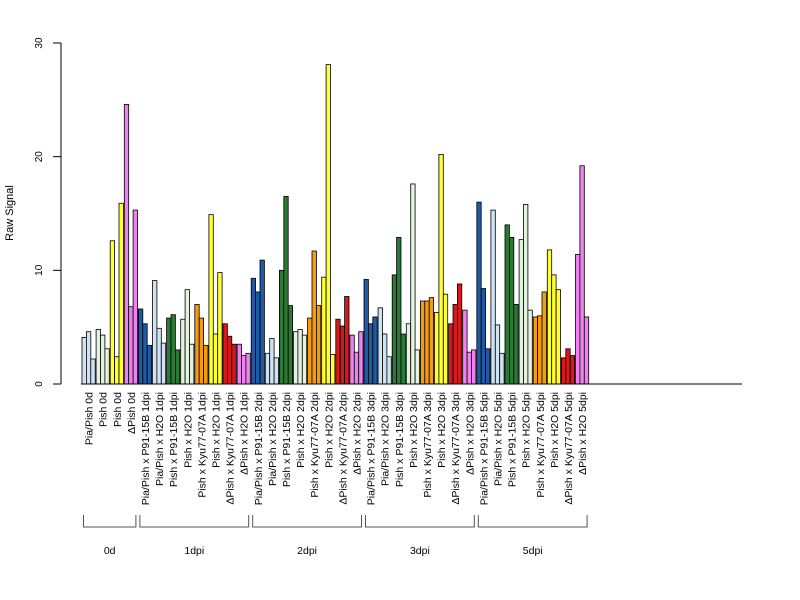  I want to click on group-label: 0d, so click(110, 551).